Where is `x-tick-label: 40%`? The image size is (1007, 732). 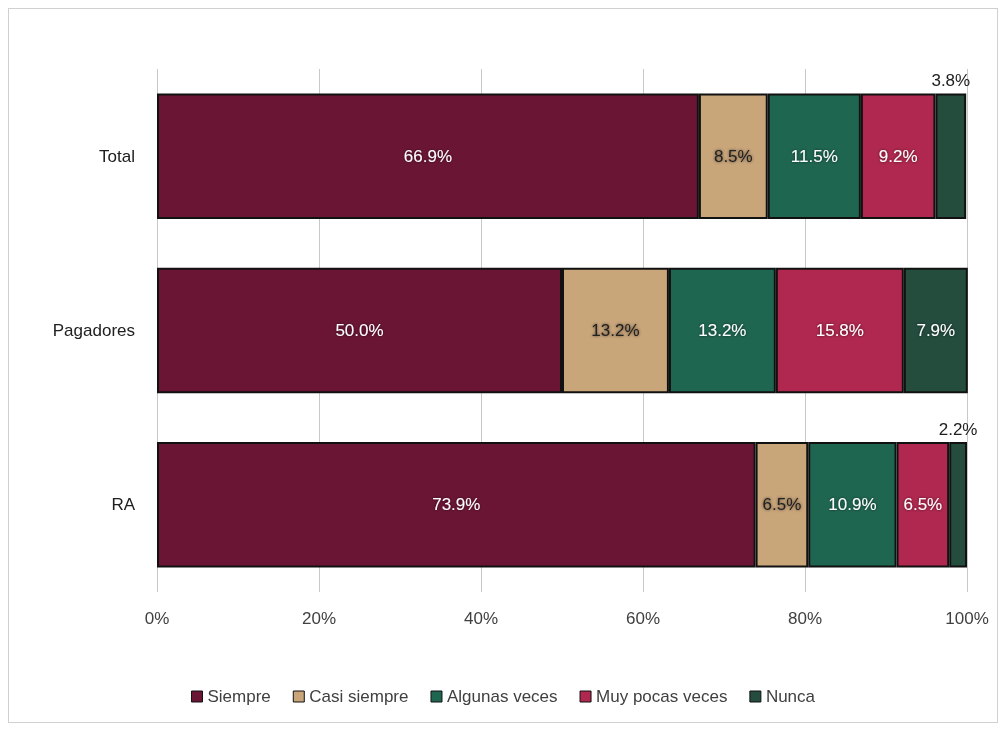
x-tick-label: 40% is located at coordinates (481, 618).